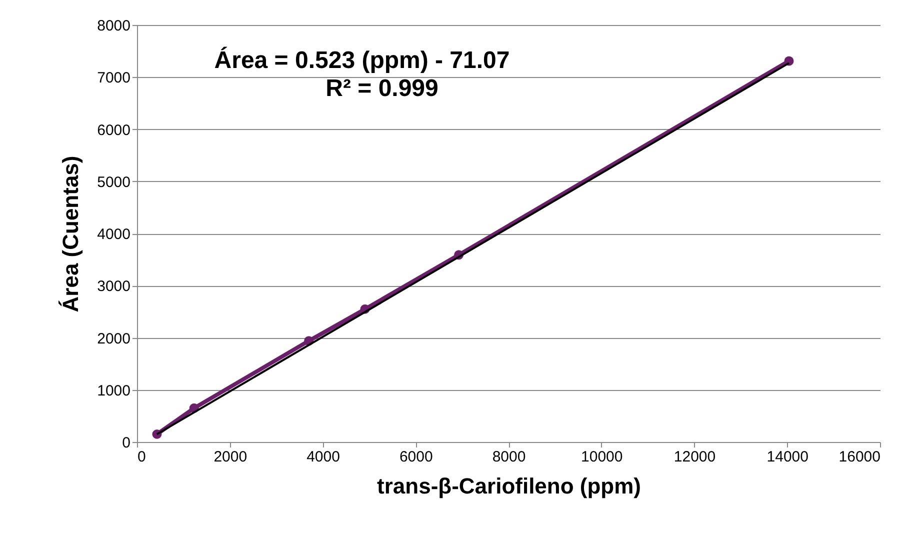  Describe the element at coordinates (142, 457) in the screenshot. I see `x-tick-label: 0` at that location.